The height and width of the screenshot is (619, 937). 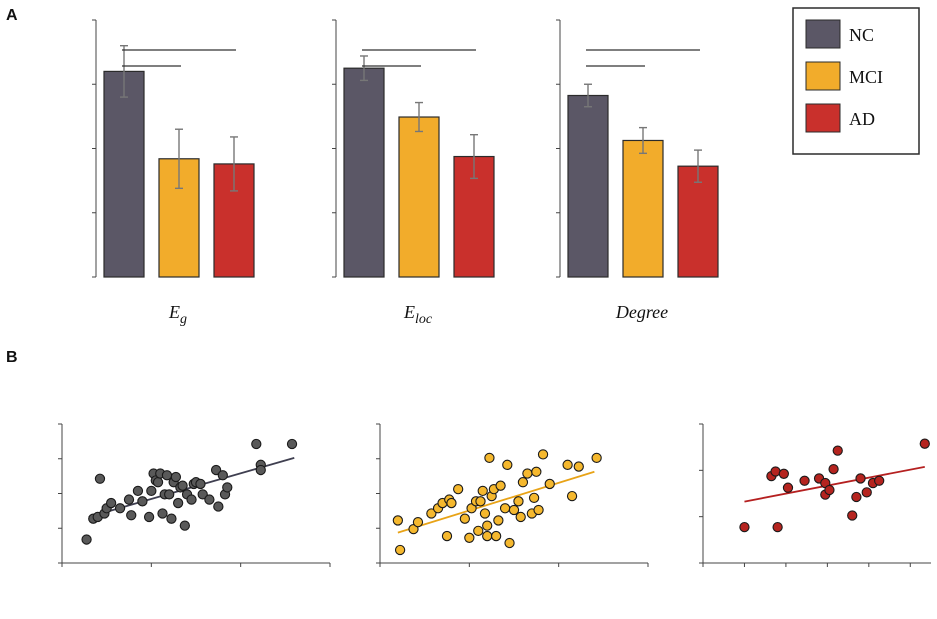 I want to click on scatter-chart-ad, so click(x=815, y=495).